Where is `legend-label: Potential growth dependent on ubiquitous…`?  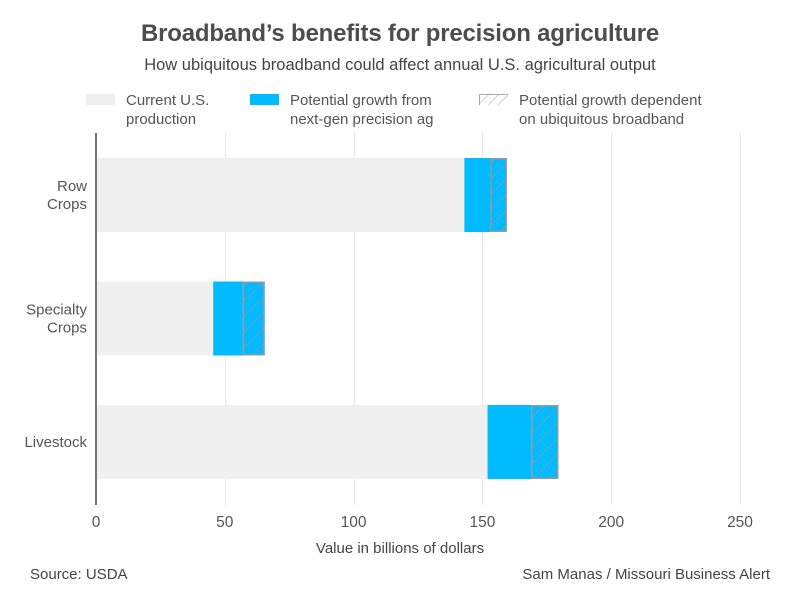 legend-label: Potential growth dependent on ubiquitous… is located at coordinates (610, 110).